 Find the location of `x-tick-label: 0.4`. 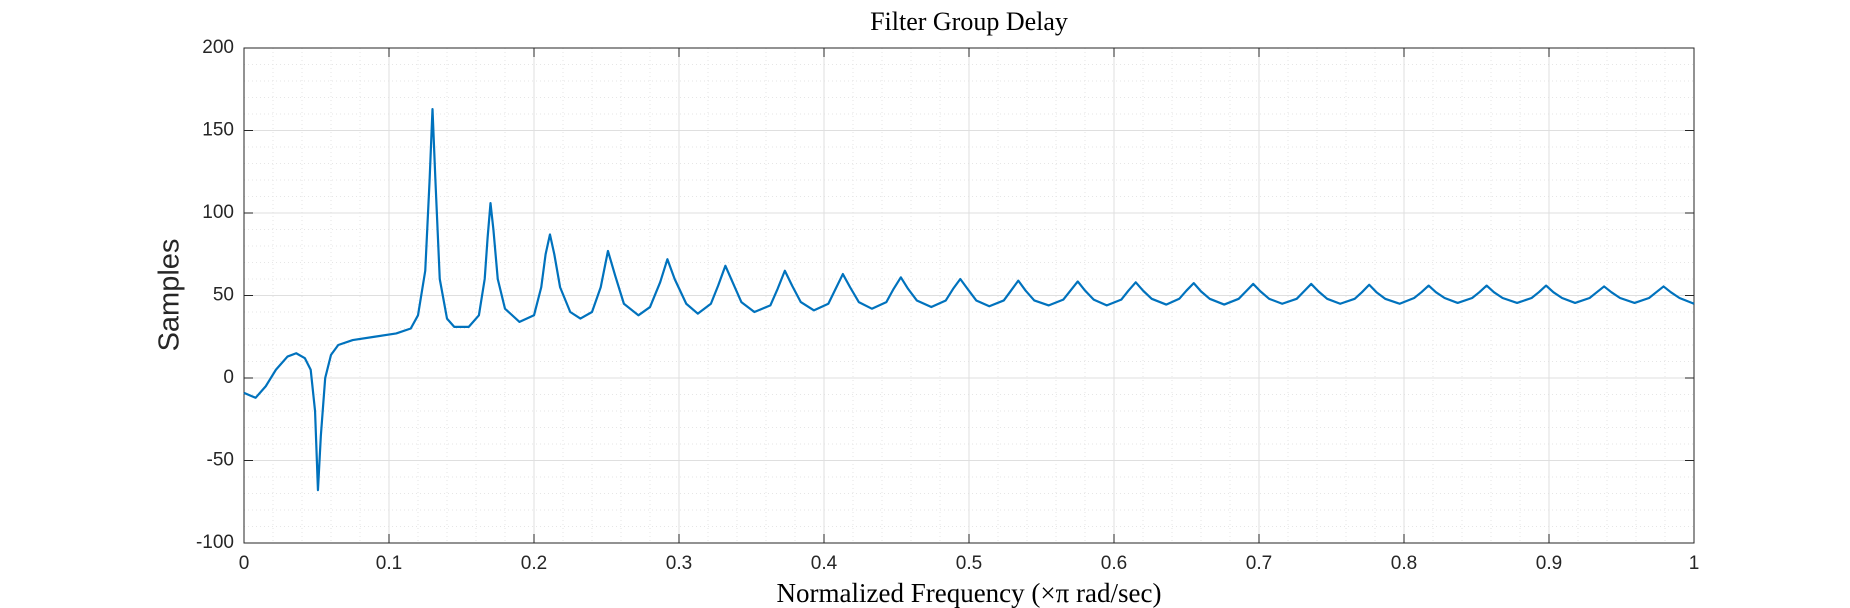

x-tick-label: 0.4 is located at coordinates (824, 563).